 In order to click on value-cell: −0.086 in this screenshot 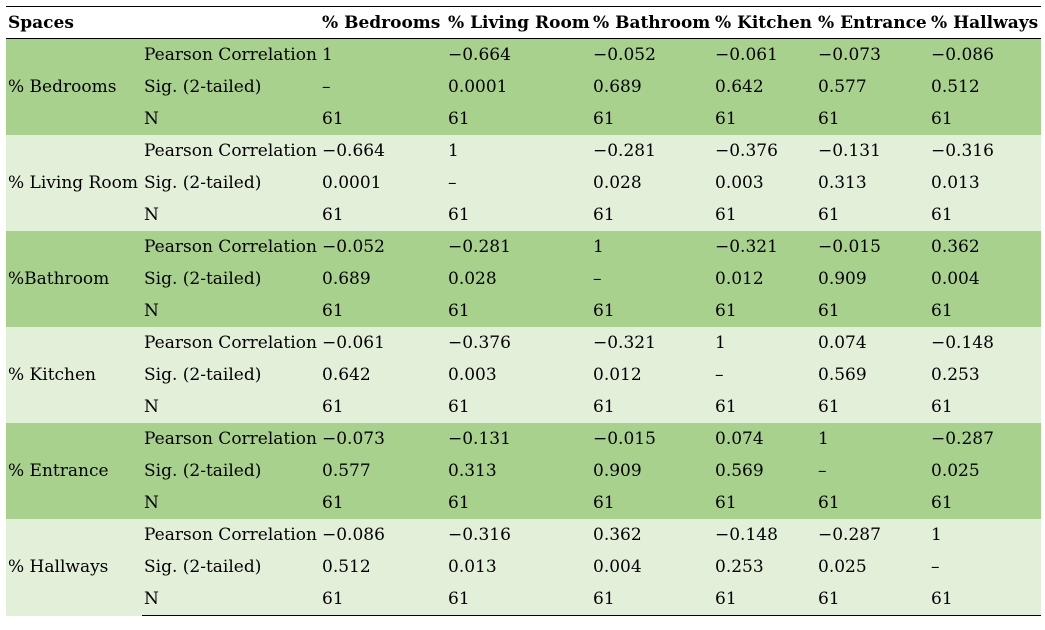, I will do `click(383, 535)`.